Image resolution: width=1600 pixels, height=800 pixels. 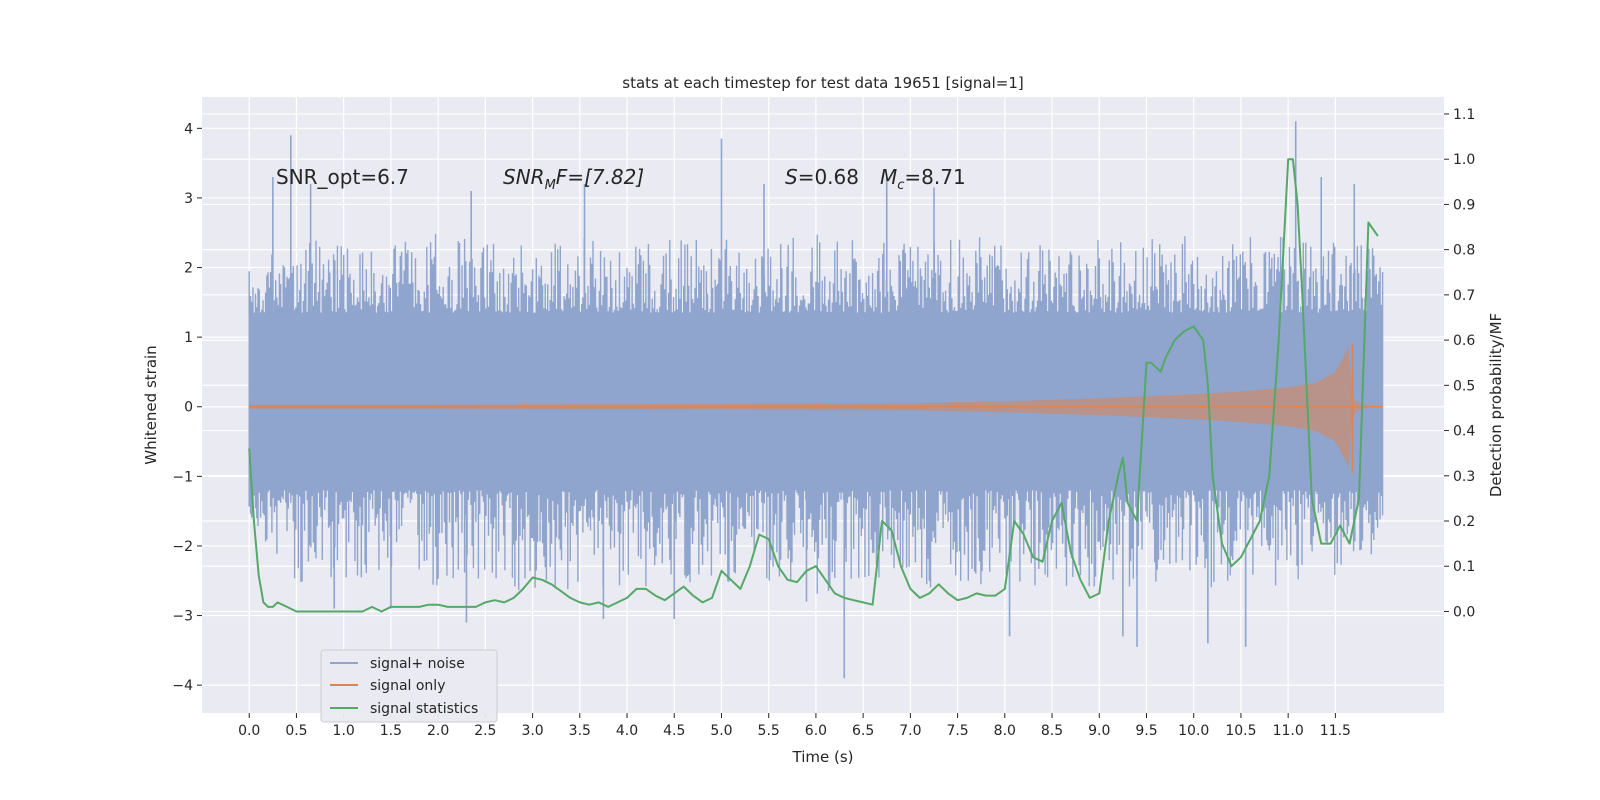 I want to click on x-tick-label: 10.0, so click(x=1193, y=731).